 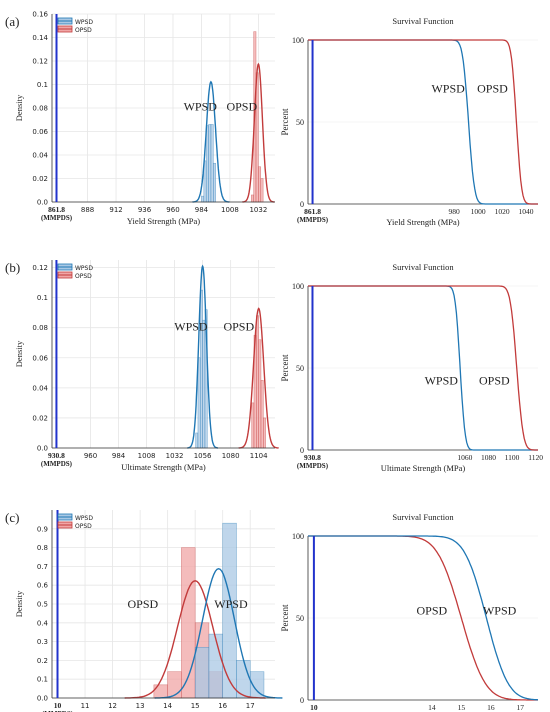 What do you see at coordinates (40, 15) in the screenshot?
I see `y-tick-label: 0.16` at bounding box center [40, 15].